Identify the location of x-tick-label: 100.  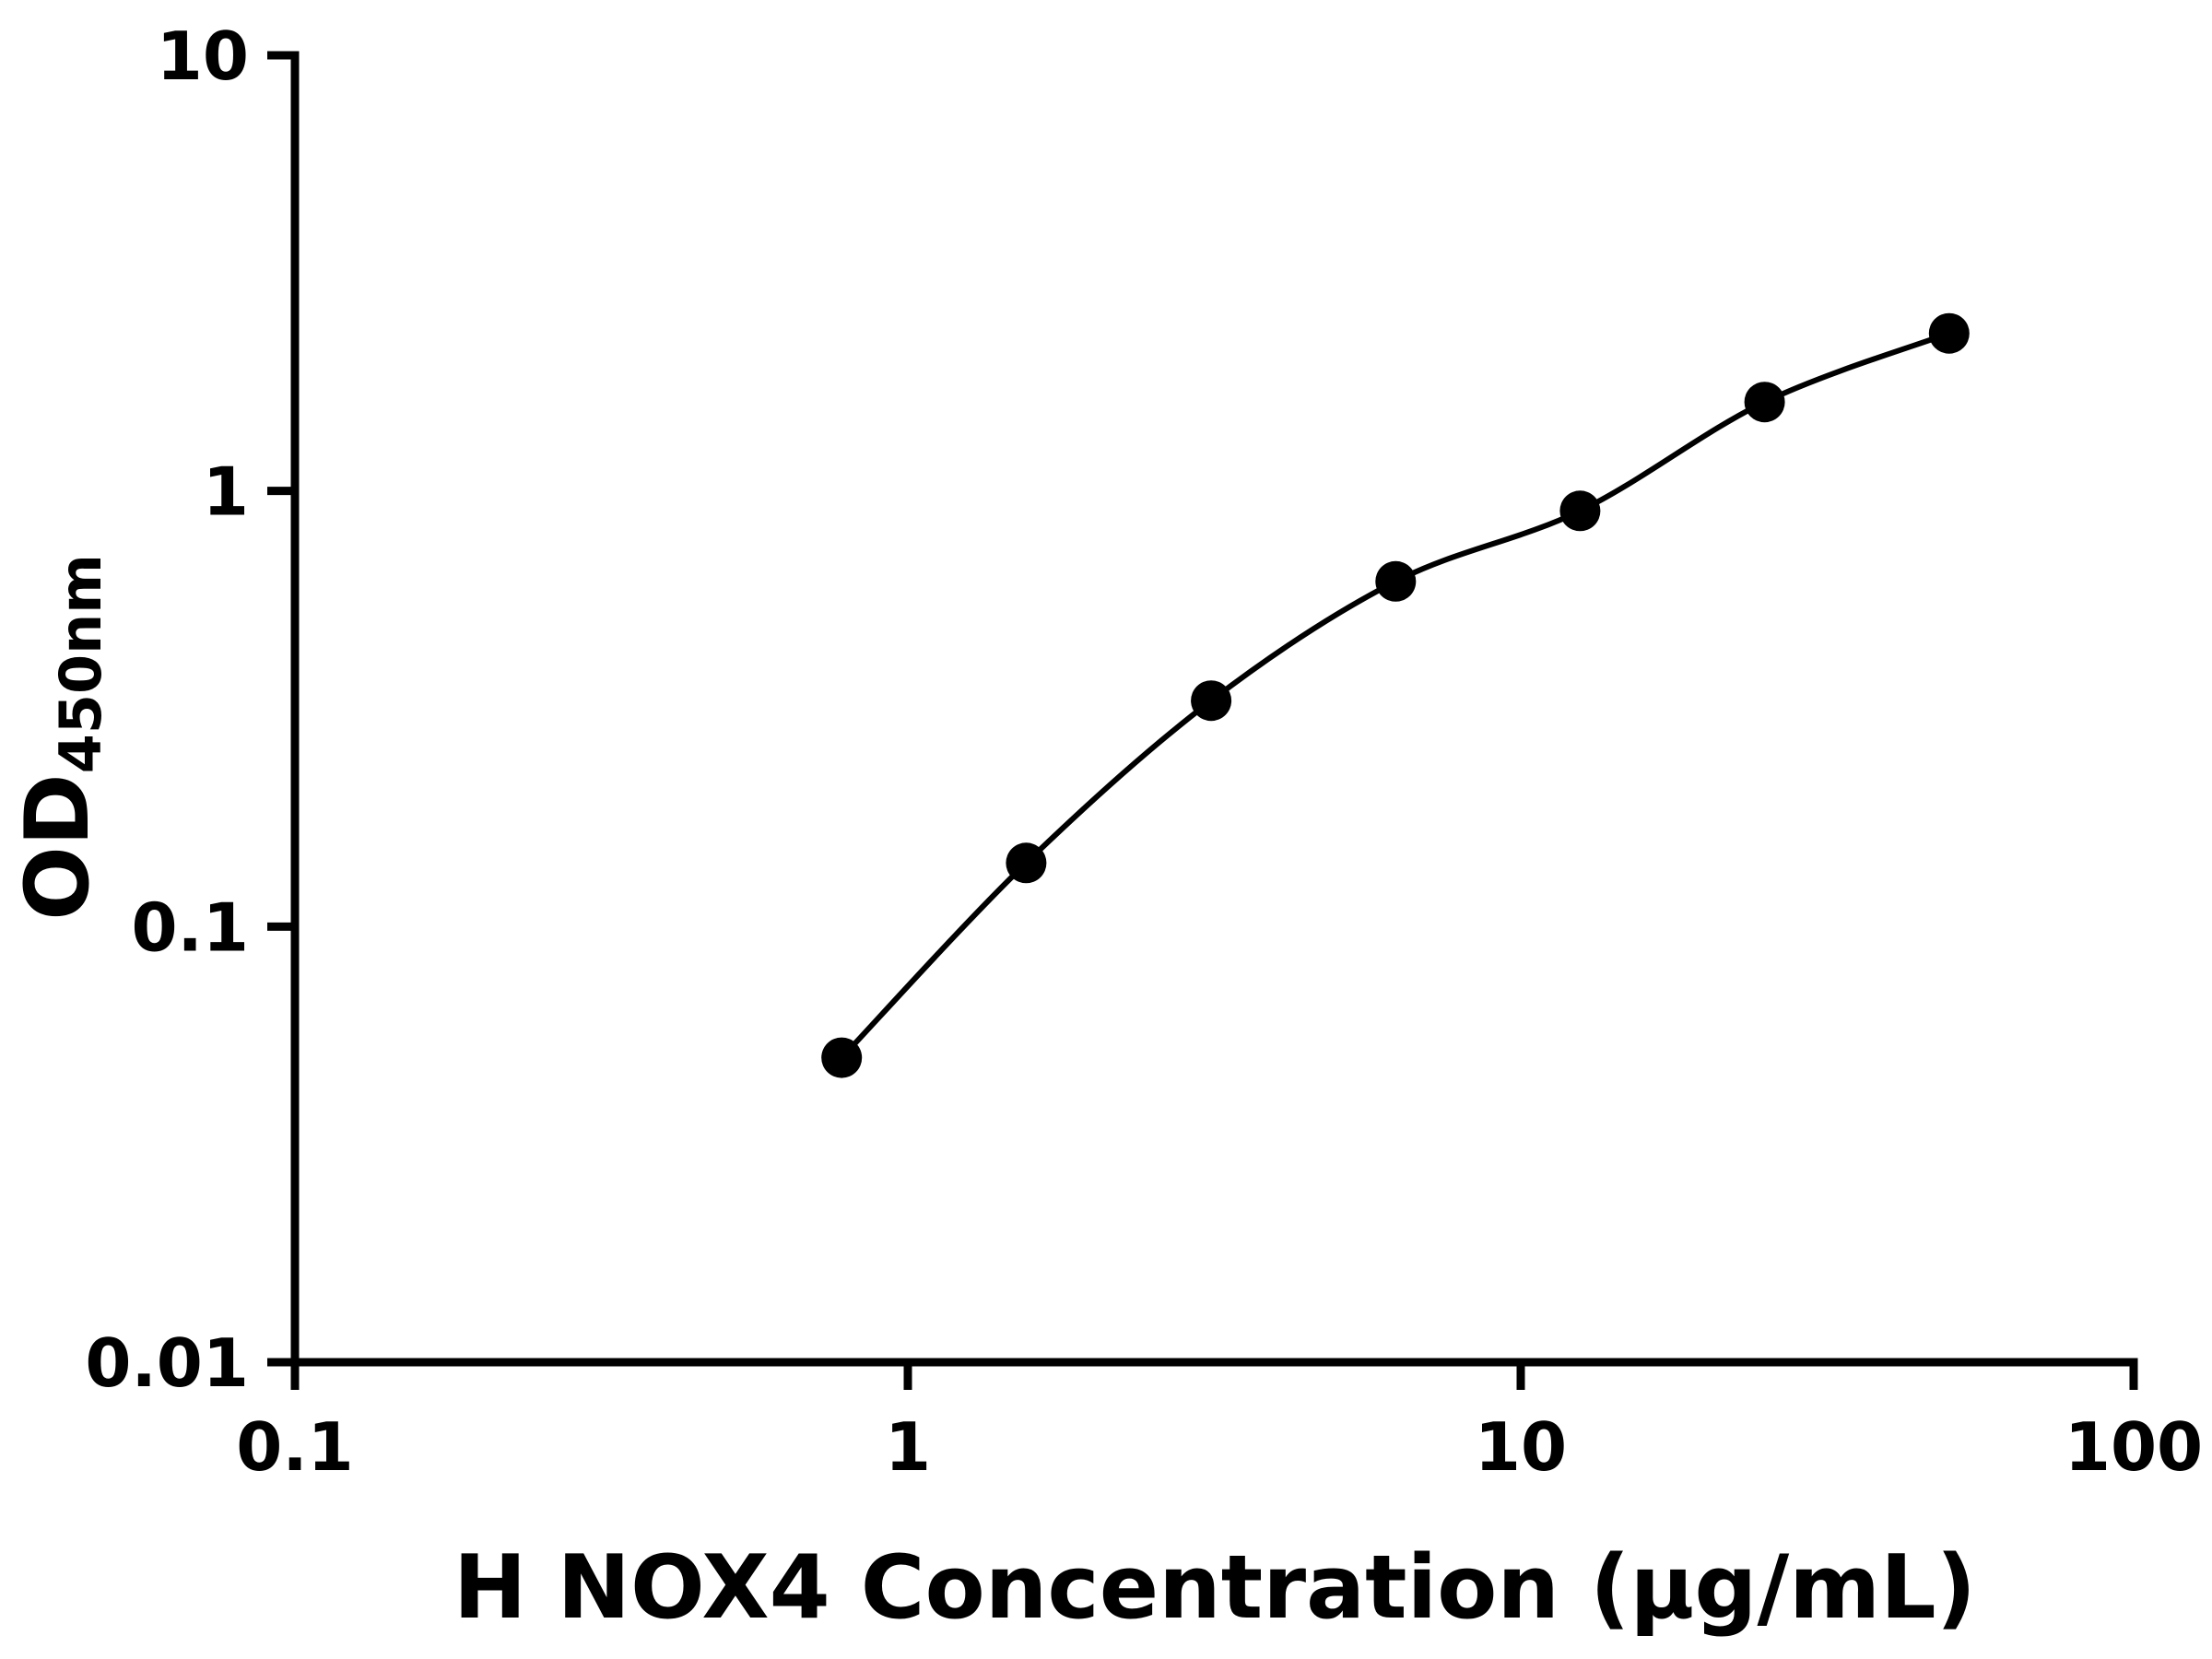
(2134, 1447).